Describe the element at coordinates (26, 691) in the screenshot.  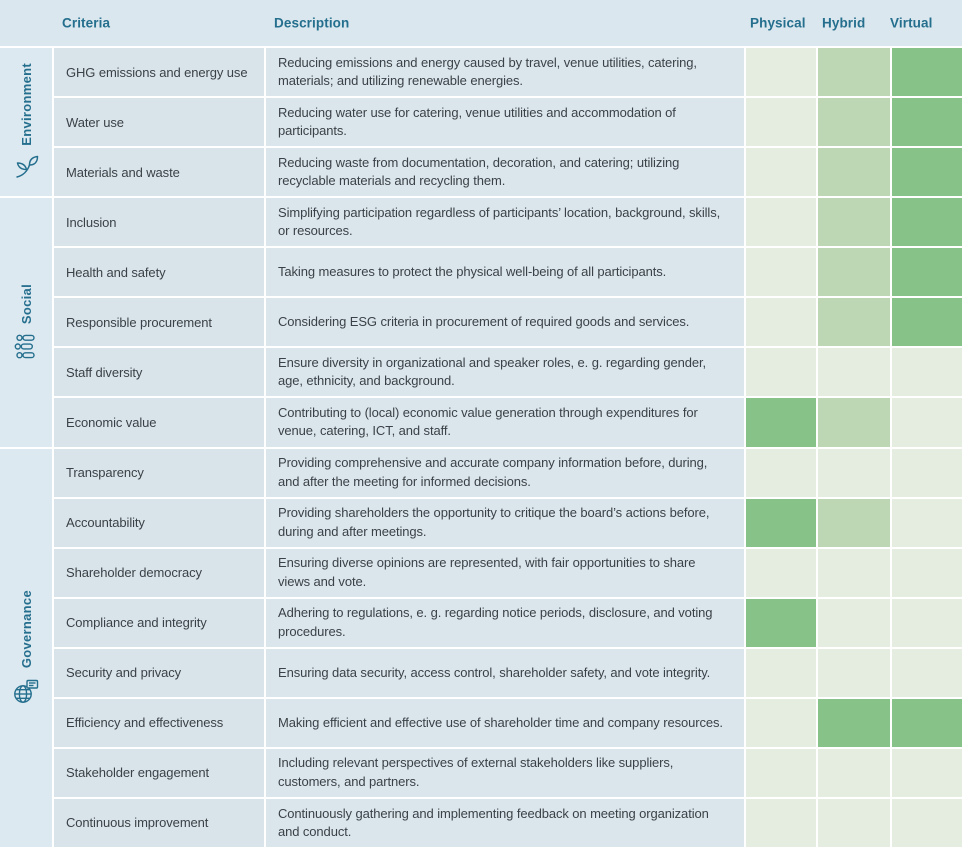
I see `globe-icon` at that location.